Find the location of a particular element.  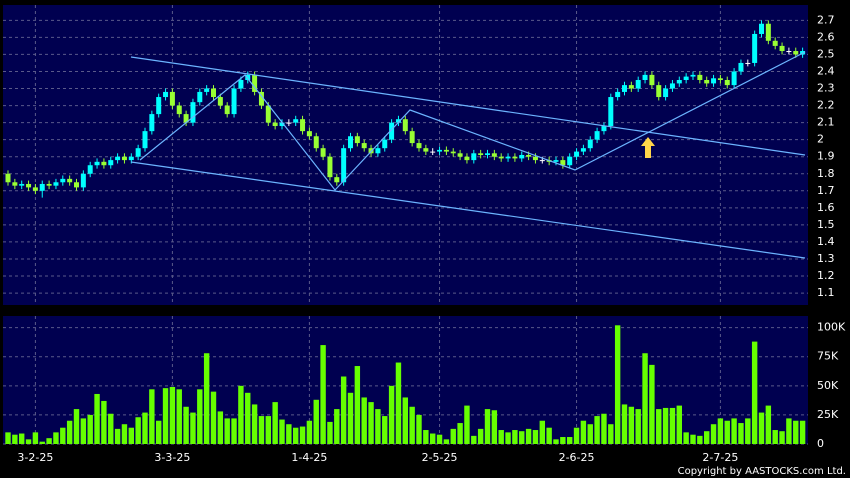

y-tick-label: 1.7 is located at coordinates (826, 190).